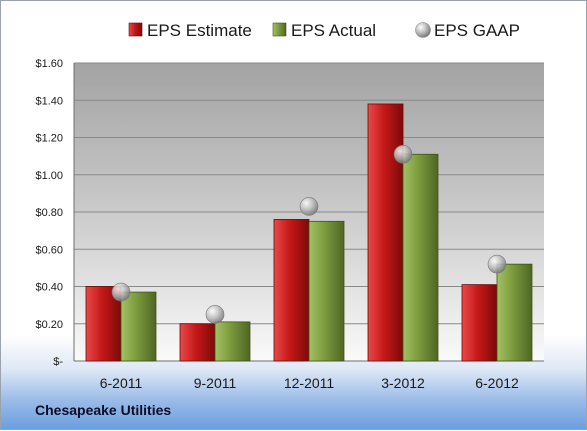 Image resolution: width=587 pixels, height=431 pixels. I want to click on y-tick-label: $0.80, so click(49, 213).